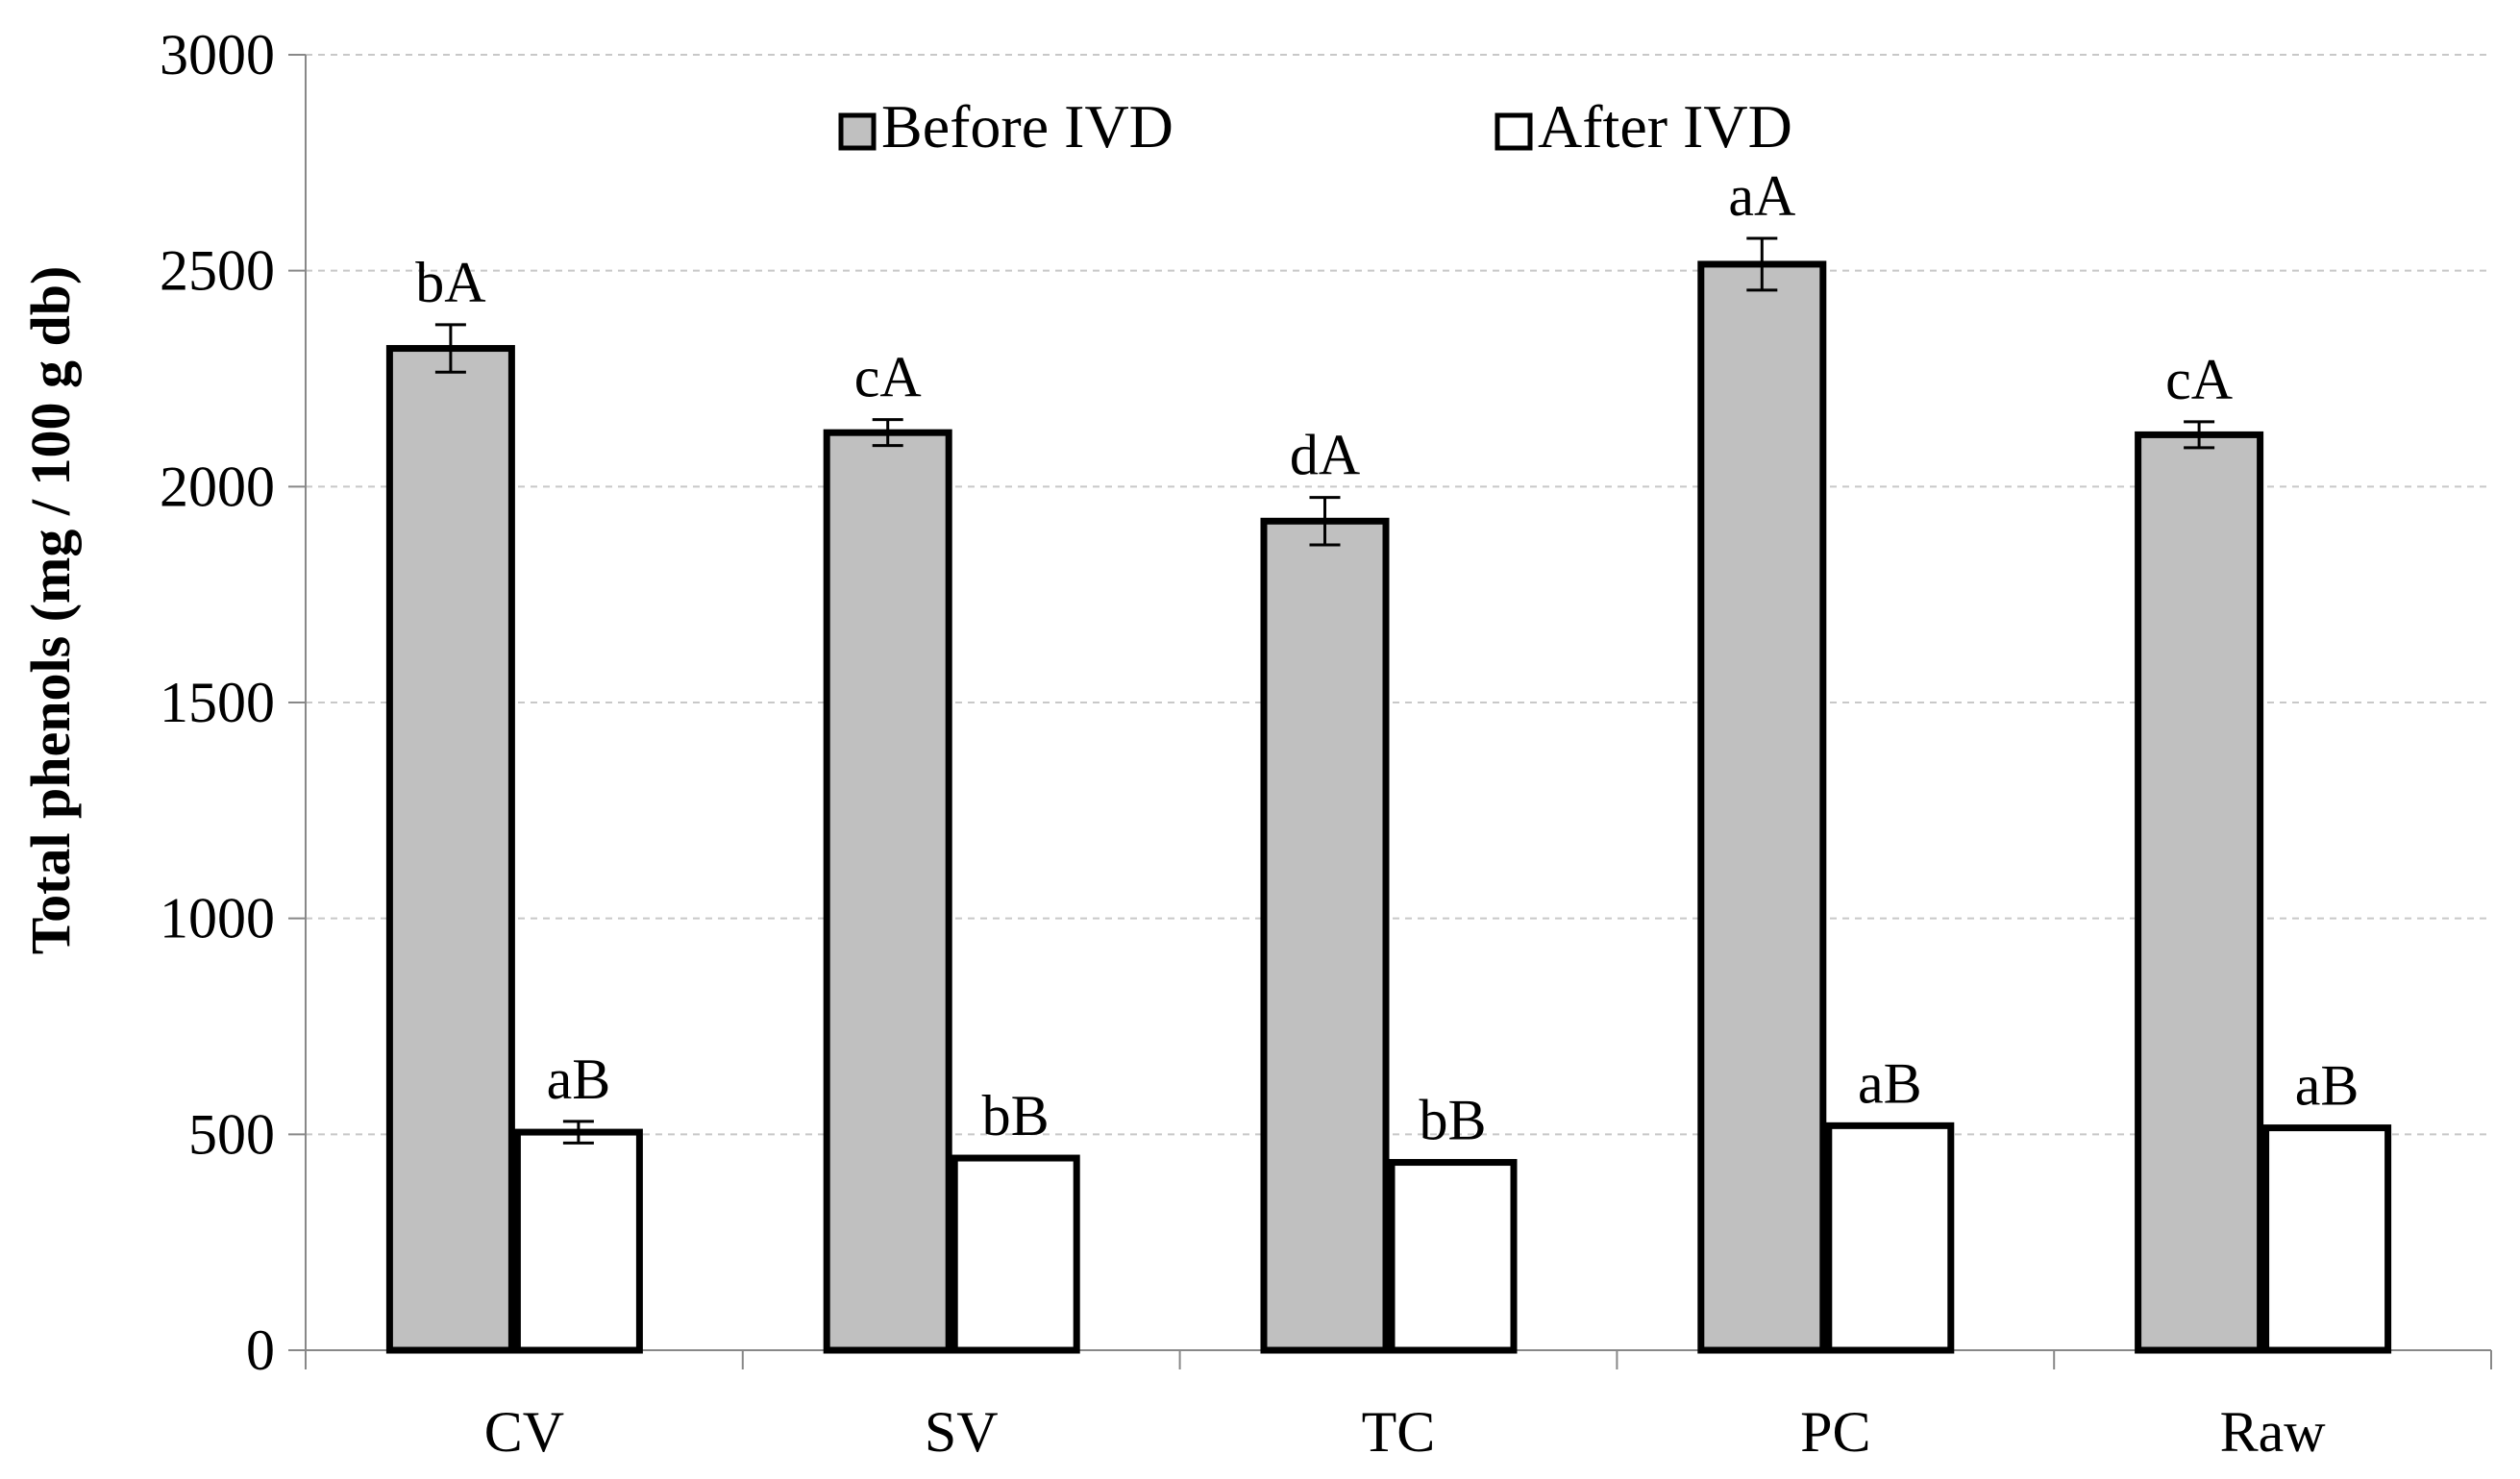  What do you see at coordinates (1027, 126) in the screenshot?
I see `legend-label: Before IVD` at bounding box center [1027, 126].